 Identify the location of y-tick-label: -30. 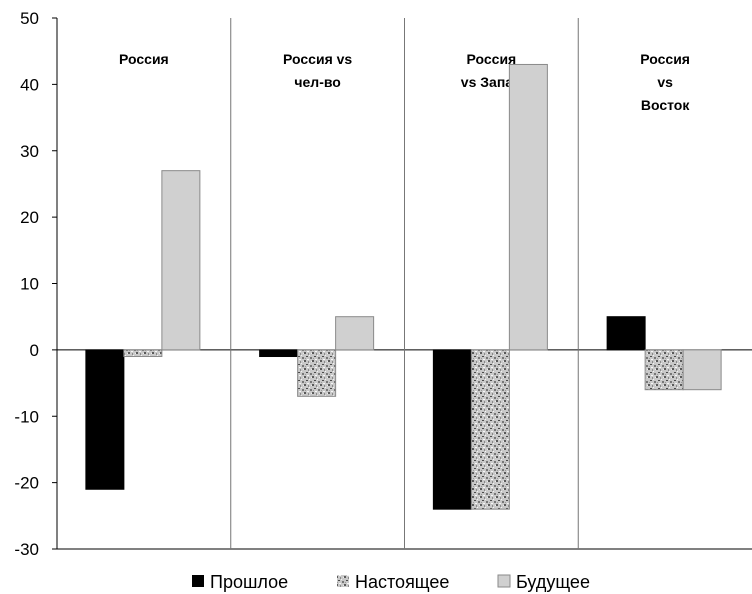
(26, 549).